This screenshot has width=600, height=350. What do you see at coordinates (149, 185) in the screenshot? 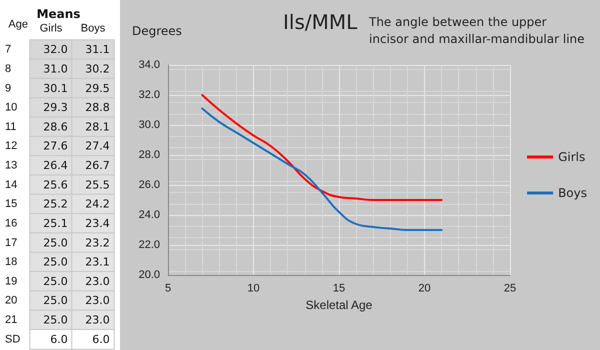
I see `y-tick-label: 26.0` at bounding box center [149, 185].